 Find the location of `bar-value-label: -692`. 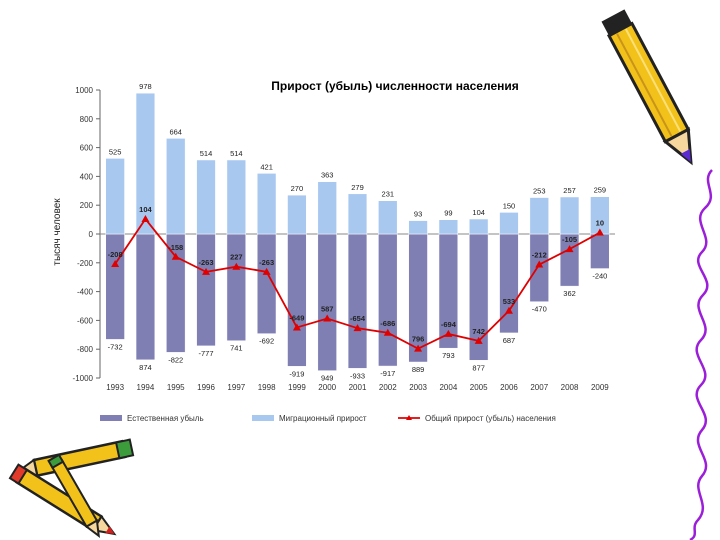

bar-value-label: -692 is located at coordinates (266, 341).